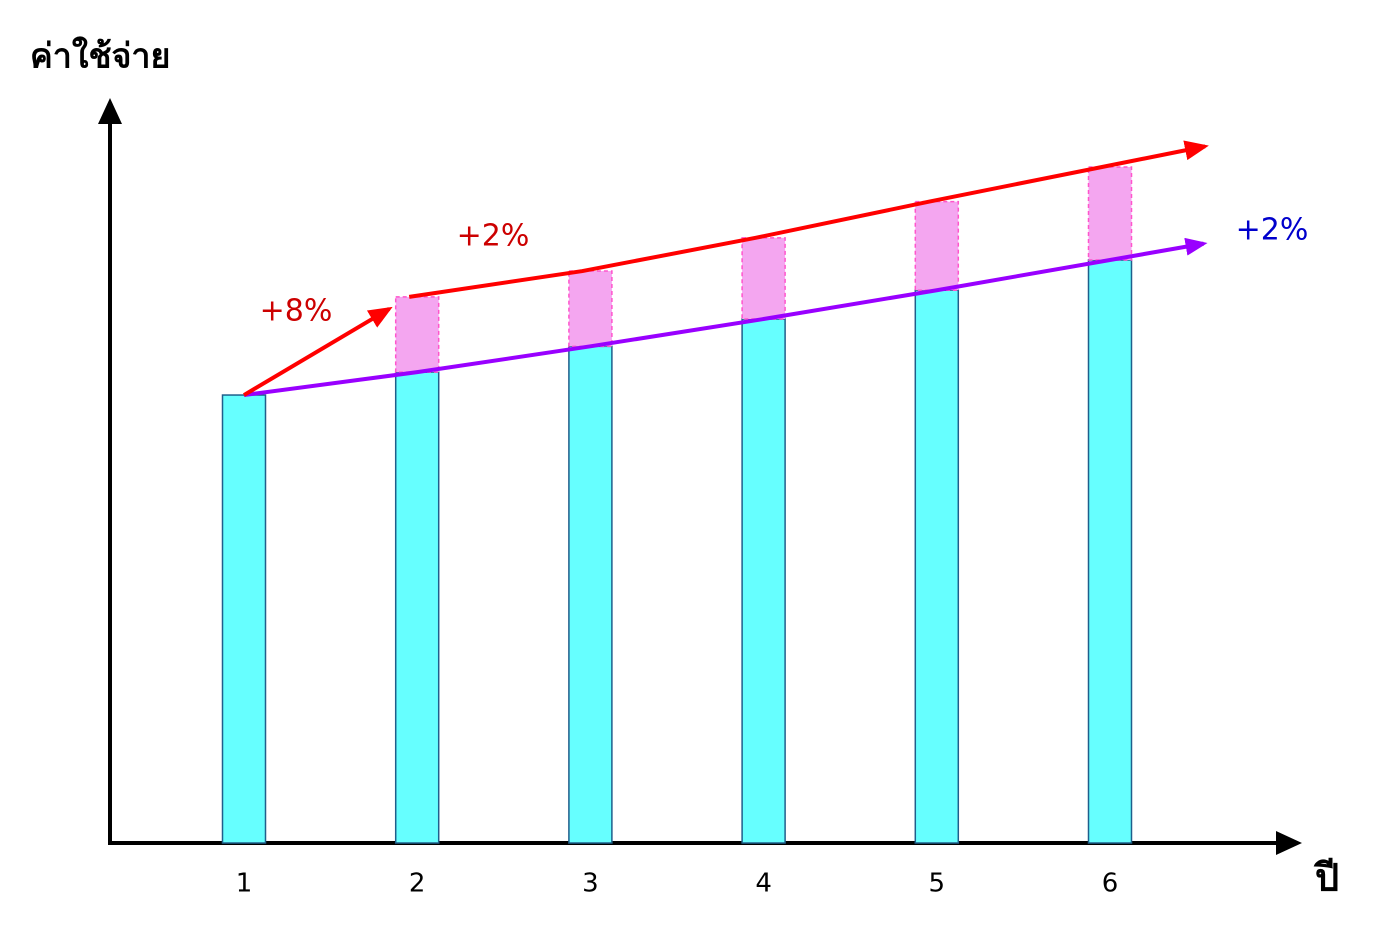 Image resolution: width=1391 pixels, height=933 pixels. What do you see at coordinates (110, 111) in the screenshot?
I see `y-axis-arrow` at bounding box center [110, 111].